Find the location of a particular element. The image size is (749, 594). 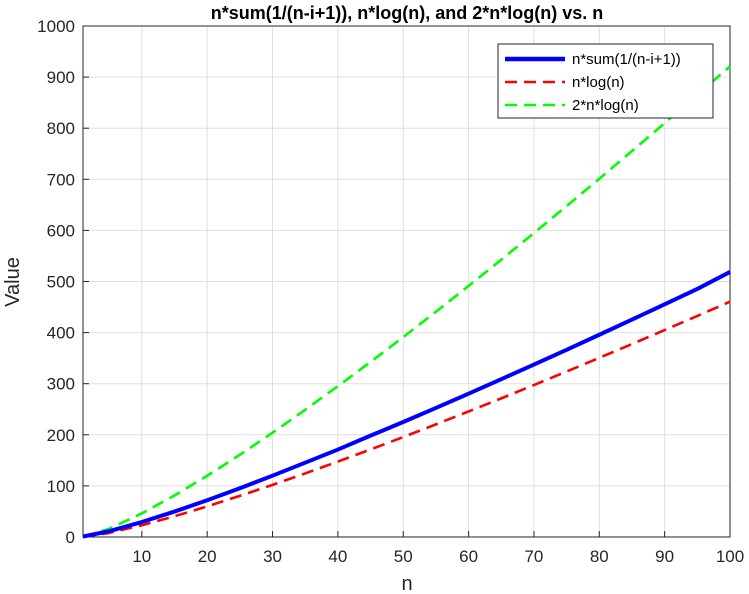

x-tick-label: 90 is located at coordinates (664, 556).